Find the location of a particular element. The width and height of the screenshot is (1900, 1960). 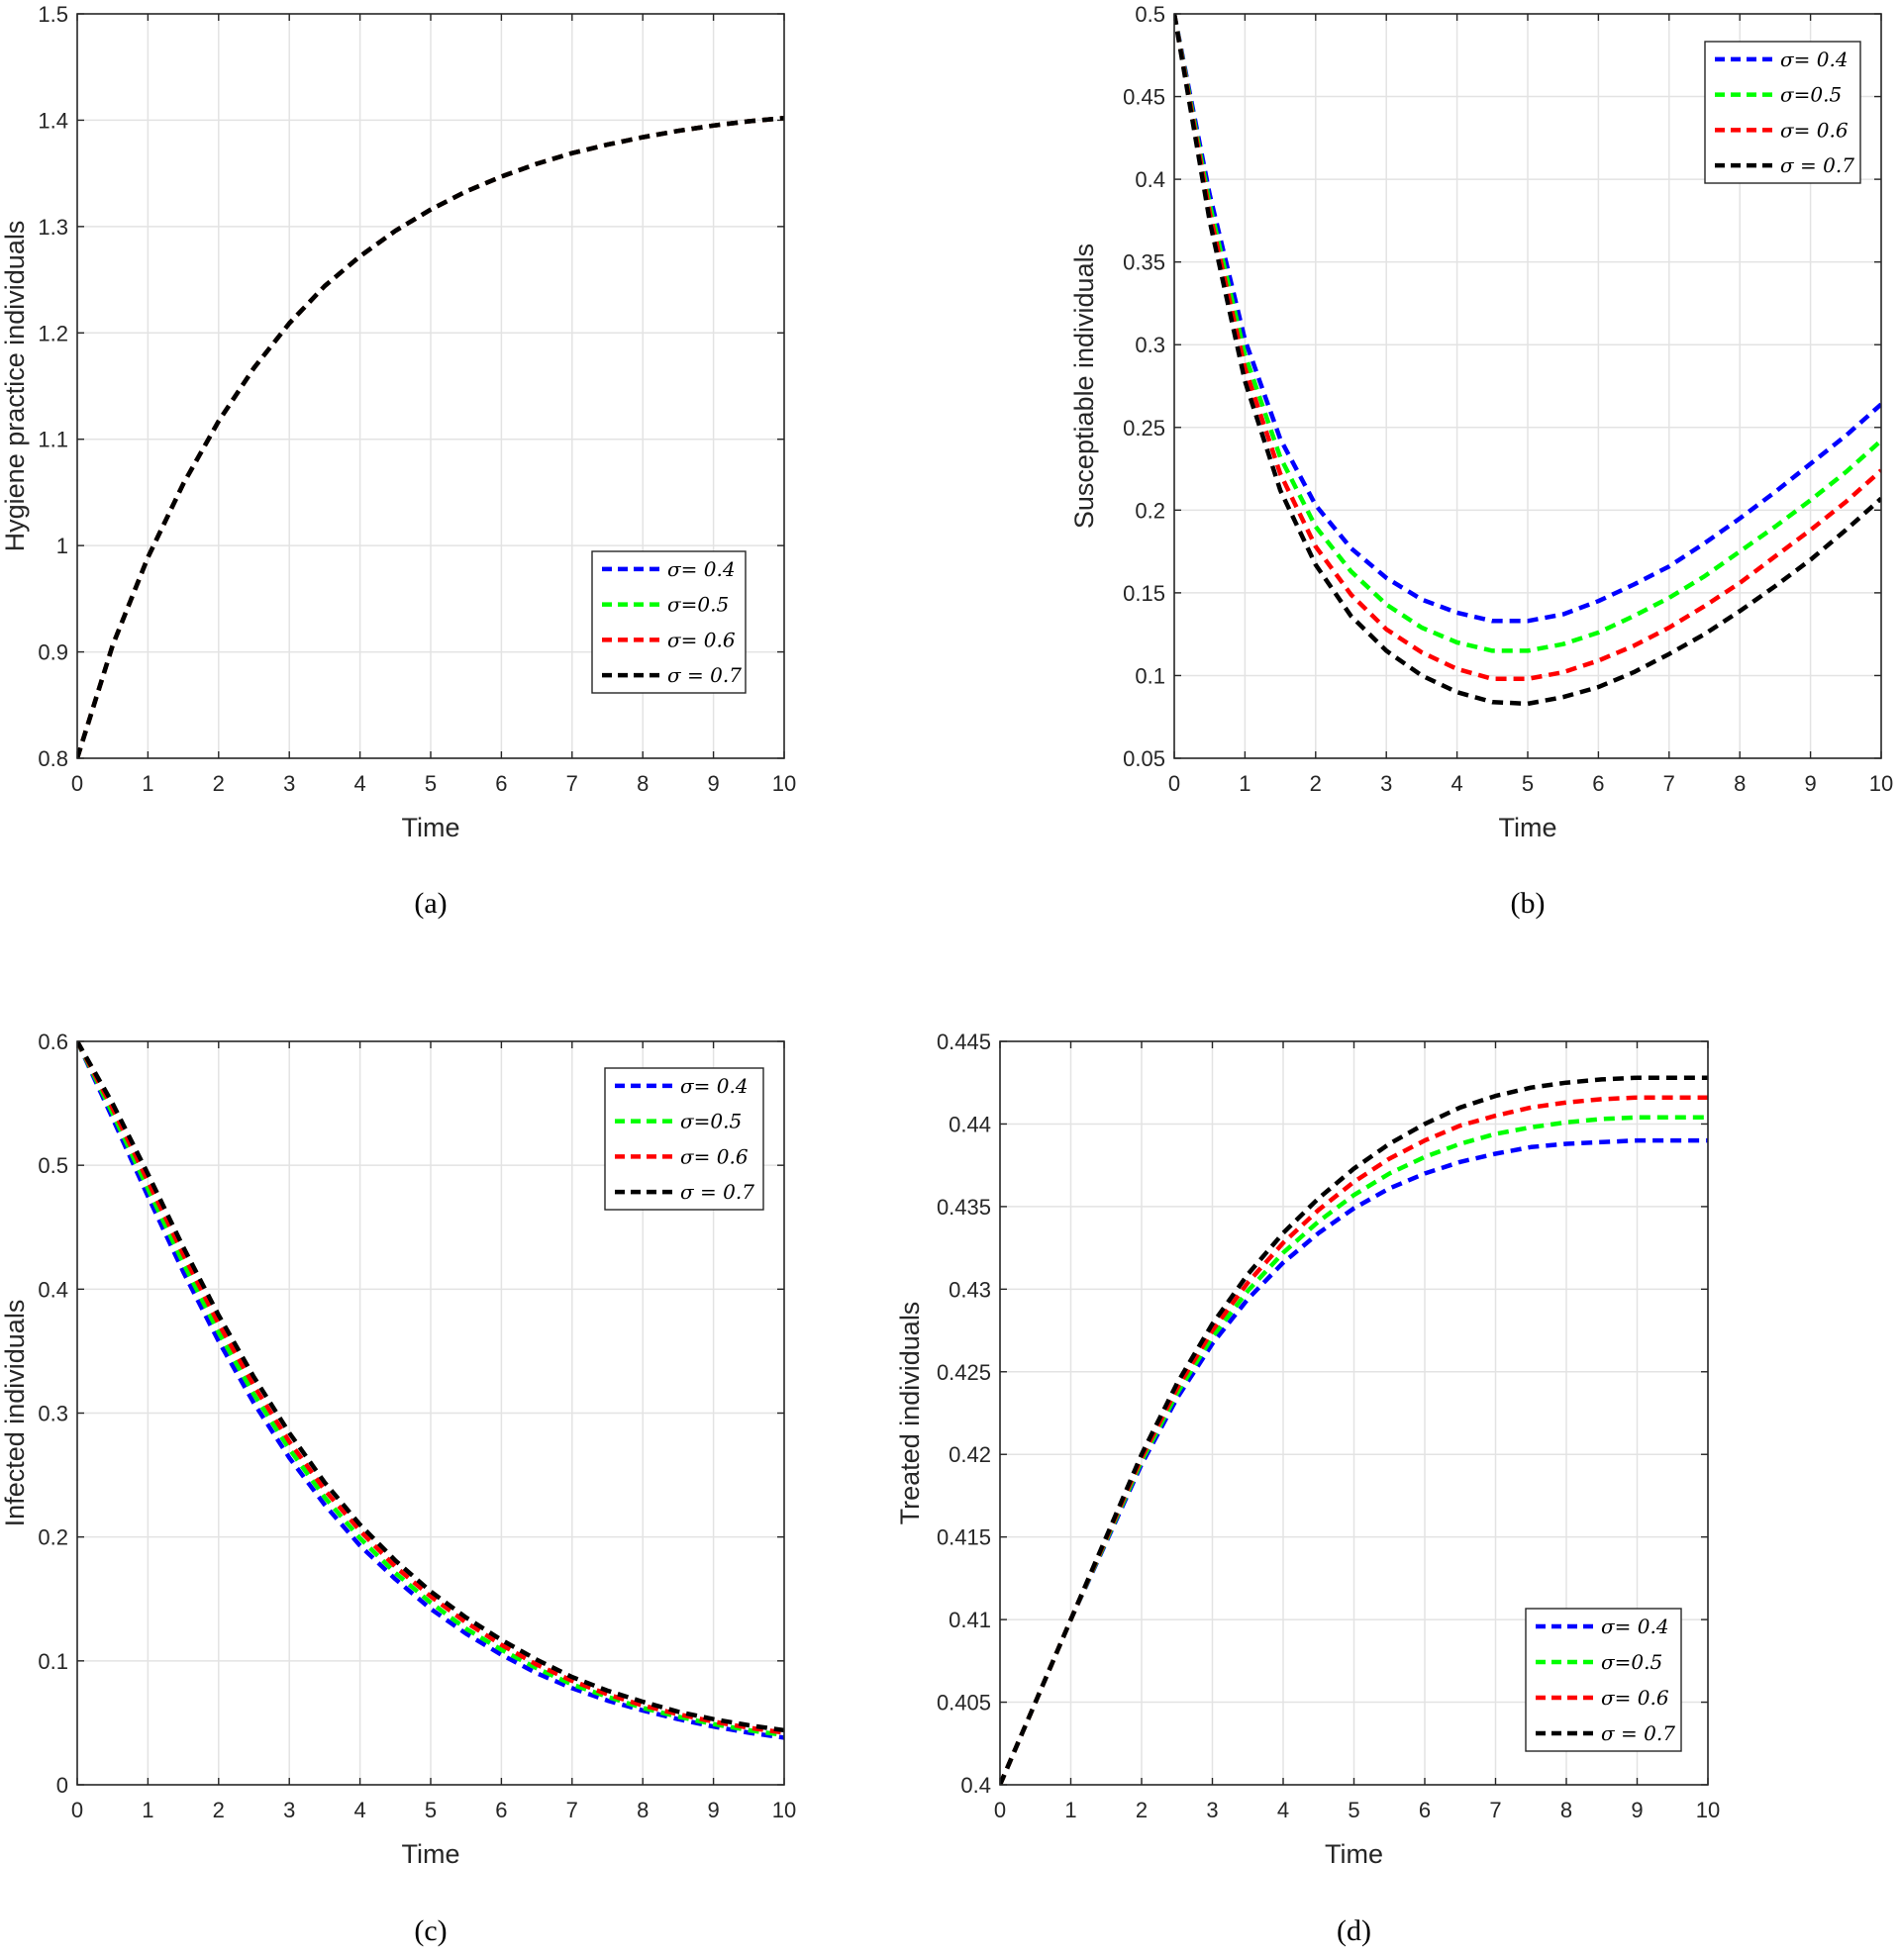

y-tick-label: 1.4 is located at coordinates (53, 120).